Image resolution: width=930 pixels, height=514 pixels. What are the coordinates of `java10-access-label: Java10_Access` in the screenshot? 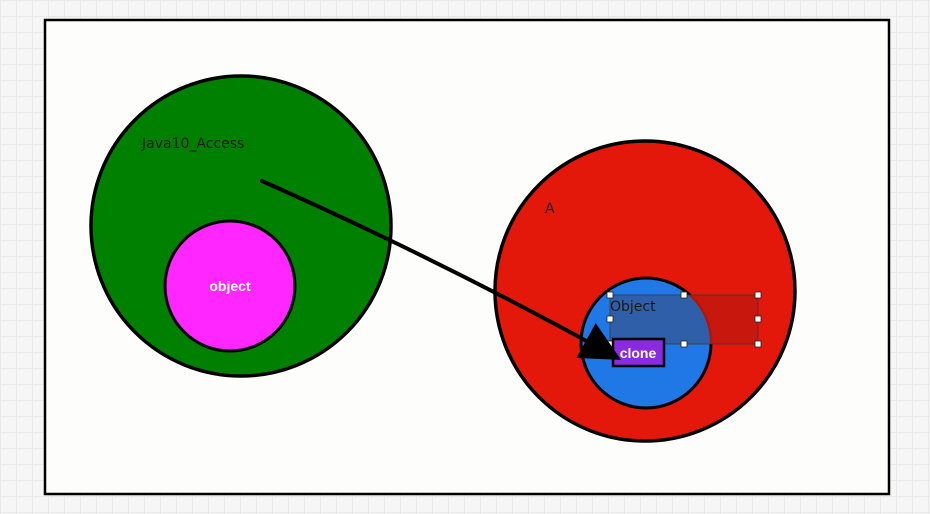 It's located at (192, 144).